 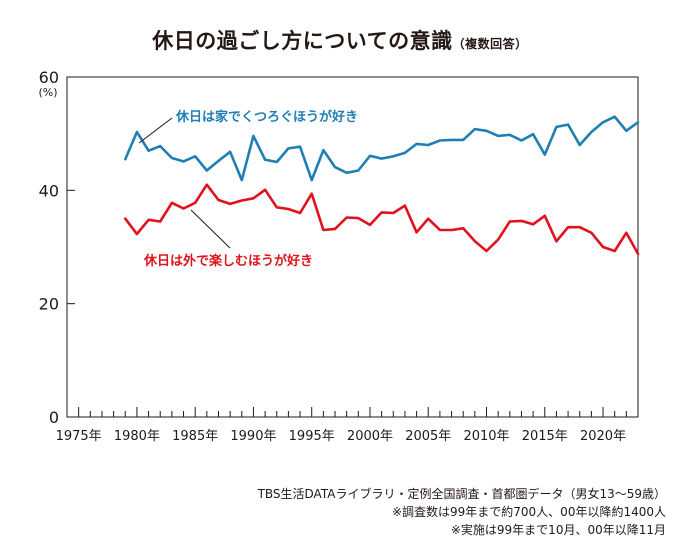 What do you see at coordinates (49, 304) in the screenshot?
I see `y-tick-label: 20` at bounding box center [49, 304].